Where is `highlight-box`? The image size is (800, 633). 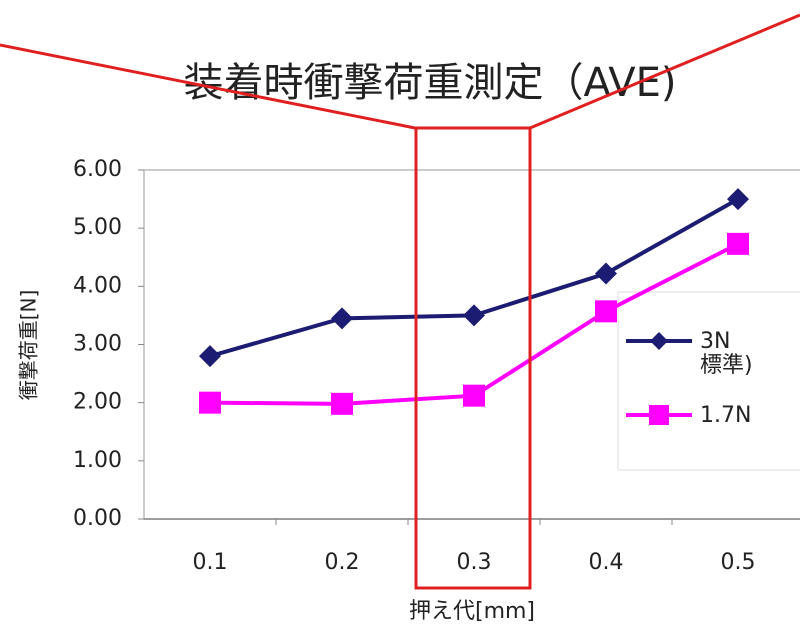 highlight-box is located at coordinates (473, 358).